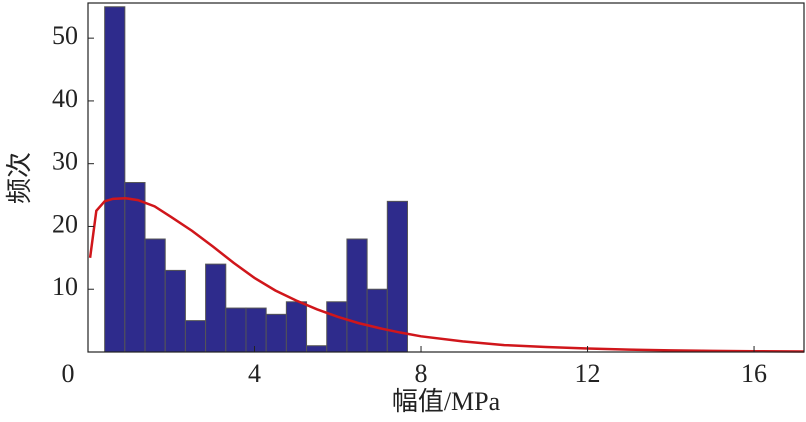 This screenshot has height=422, width=806. What do you see at coordinates (65, 286) in the screenshot?
I see `y-tick-label: 10` at bounding box center [65, 286].